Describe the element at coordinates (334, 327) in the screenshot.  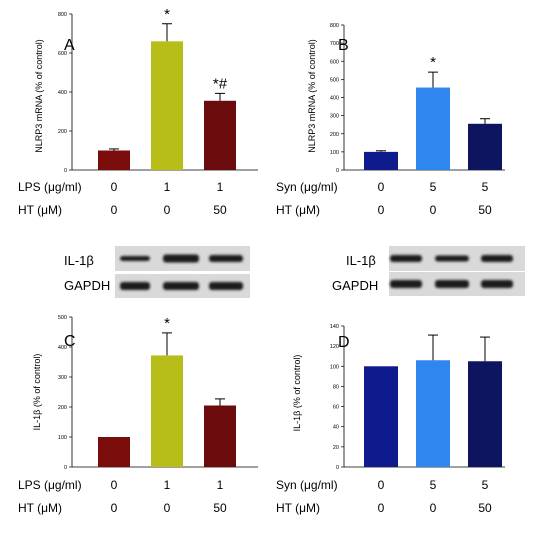
I see `y-tick-label: 140` at that location.